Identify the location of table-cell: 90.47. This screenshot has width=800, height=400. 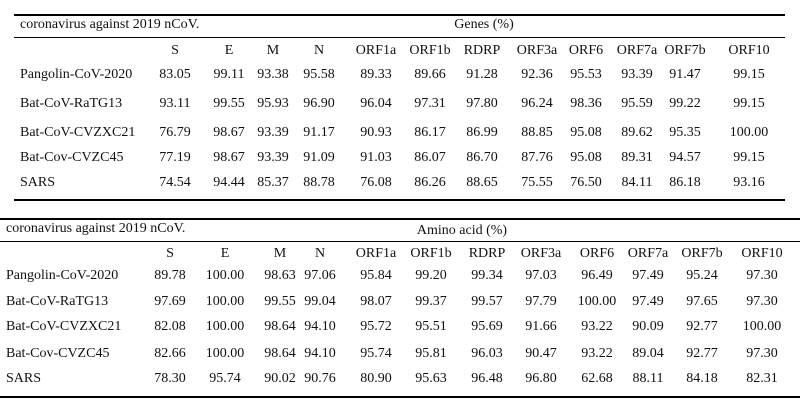
(541, 353).